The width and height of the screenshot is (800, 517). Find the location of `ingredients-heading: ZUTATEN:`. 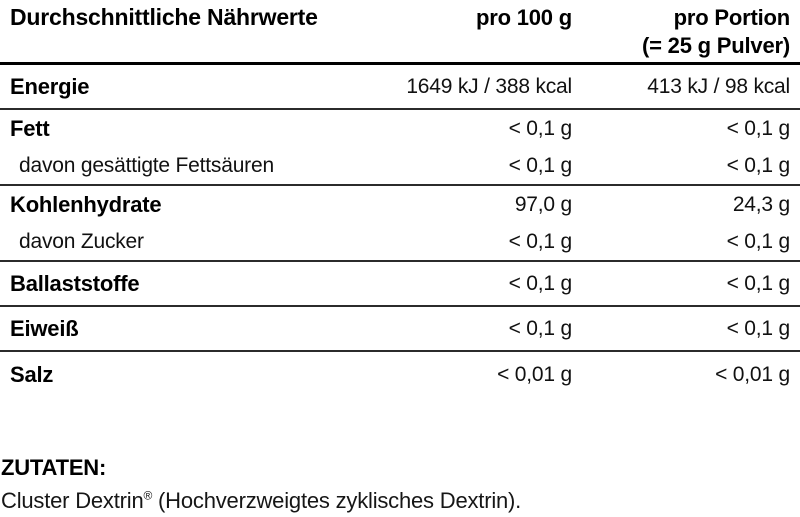

ingredients-heading: ZUTATEN: is located at coordinates (54, 467).